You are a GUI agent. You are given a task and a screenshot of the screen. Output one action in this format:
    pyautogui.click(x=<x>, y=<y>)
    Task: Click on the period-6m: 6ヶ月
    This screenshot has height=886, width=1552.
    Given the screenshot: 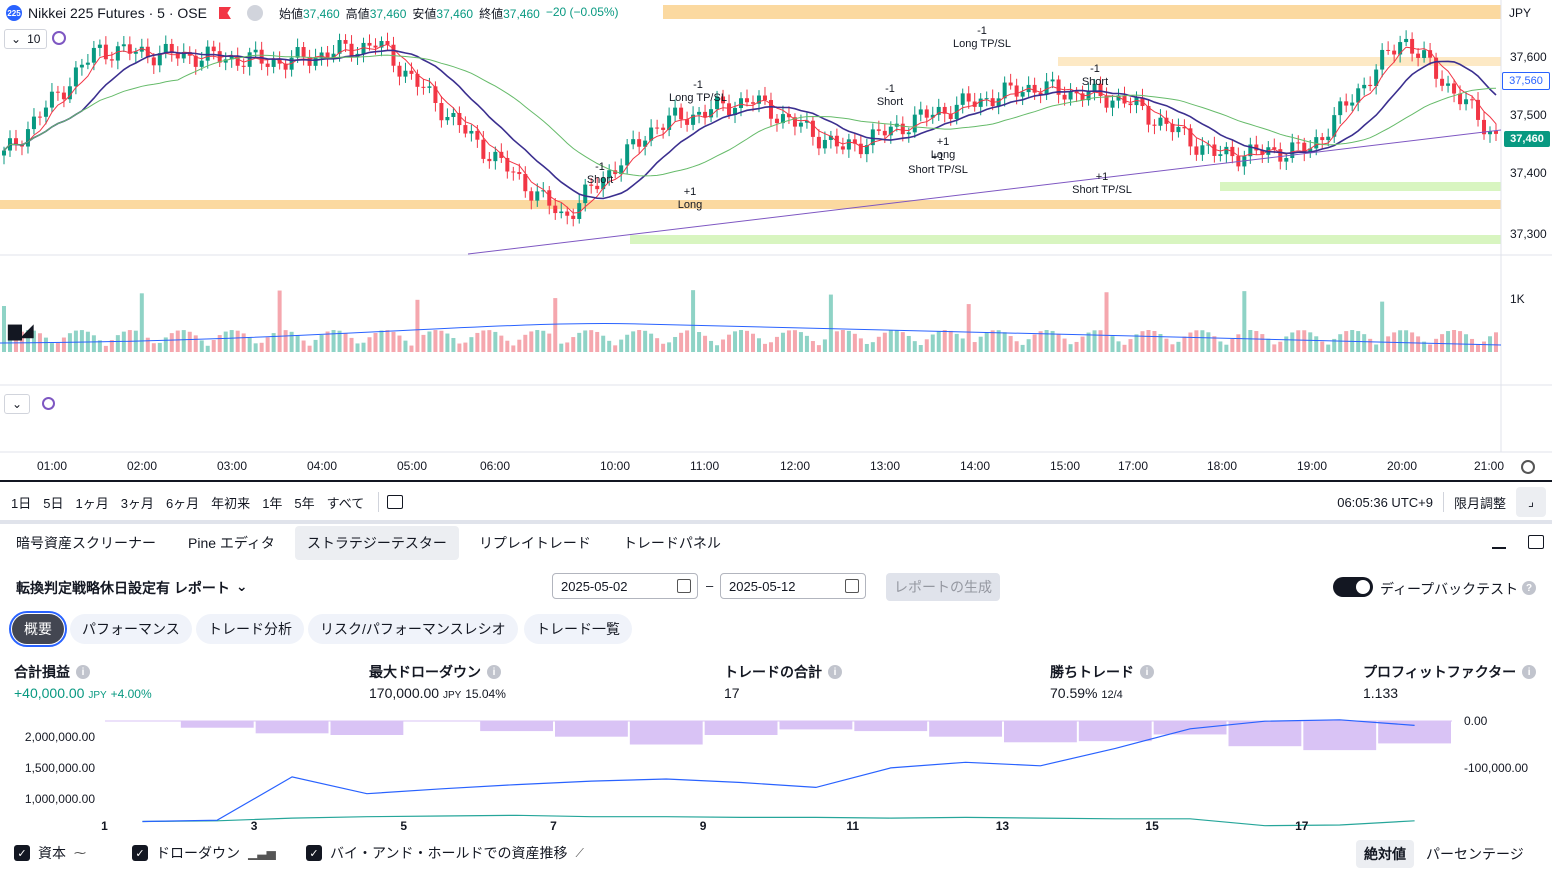 What is the action you would take?
    pyautogui.click(x=182, y=503)
    